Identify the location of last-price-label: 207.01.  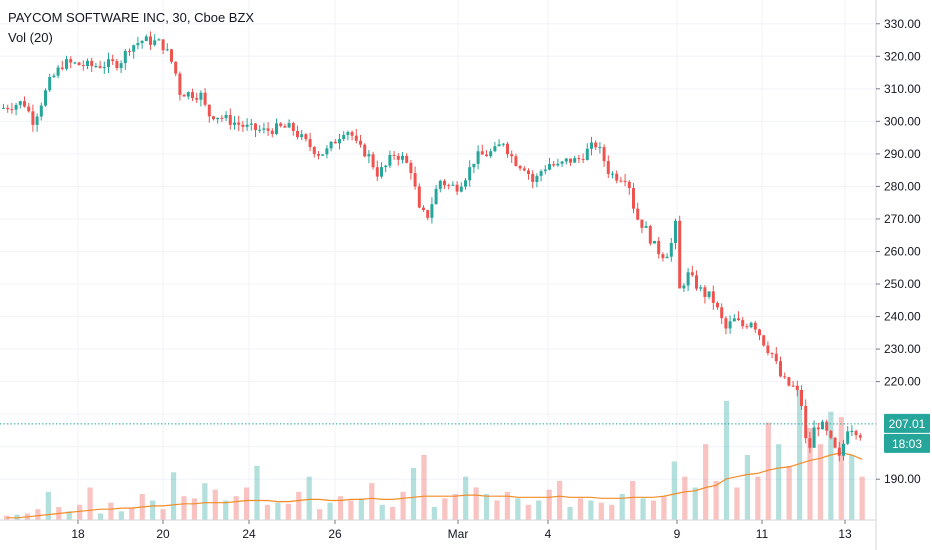
(907, 424).